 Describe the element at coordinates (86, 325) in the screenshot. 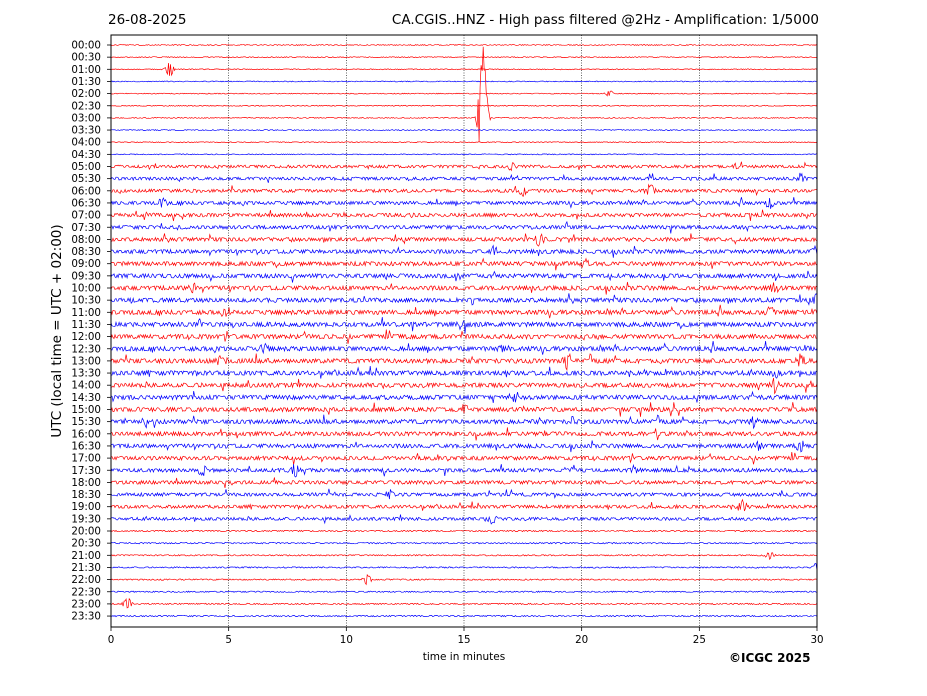

I see `row-label-1130: 11:30` at that location.